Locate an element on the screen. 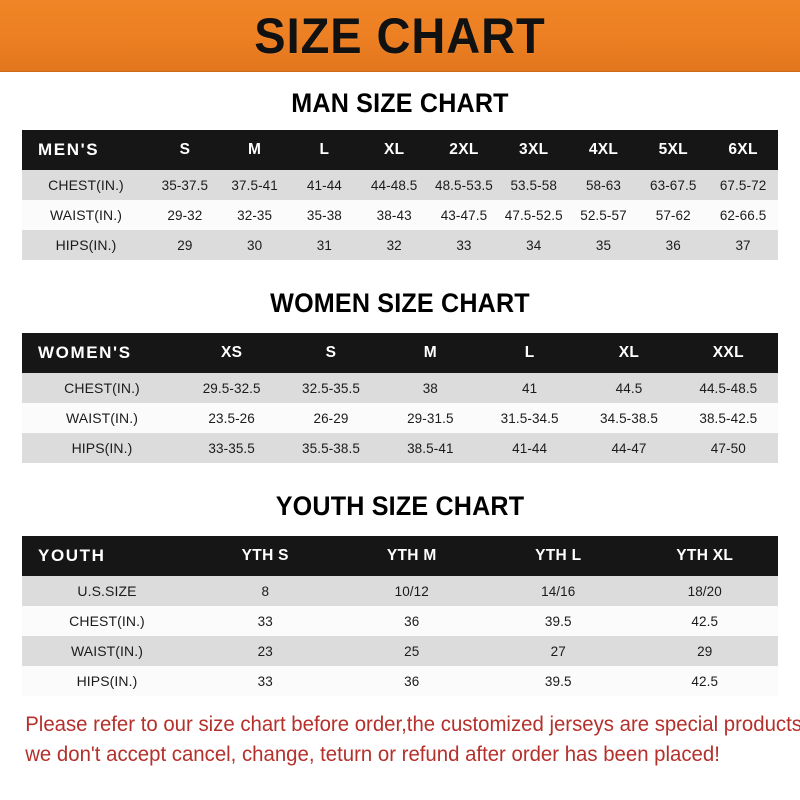 Image resolution: width=800 pixels, height=800 pixels. men-header-row: MEN'S S M L XL 2XL 3XL 4XL 5XL 6XL is located at coordinates (400, 150).